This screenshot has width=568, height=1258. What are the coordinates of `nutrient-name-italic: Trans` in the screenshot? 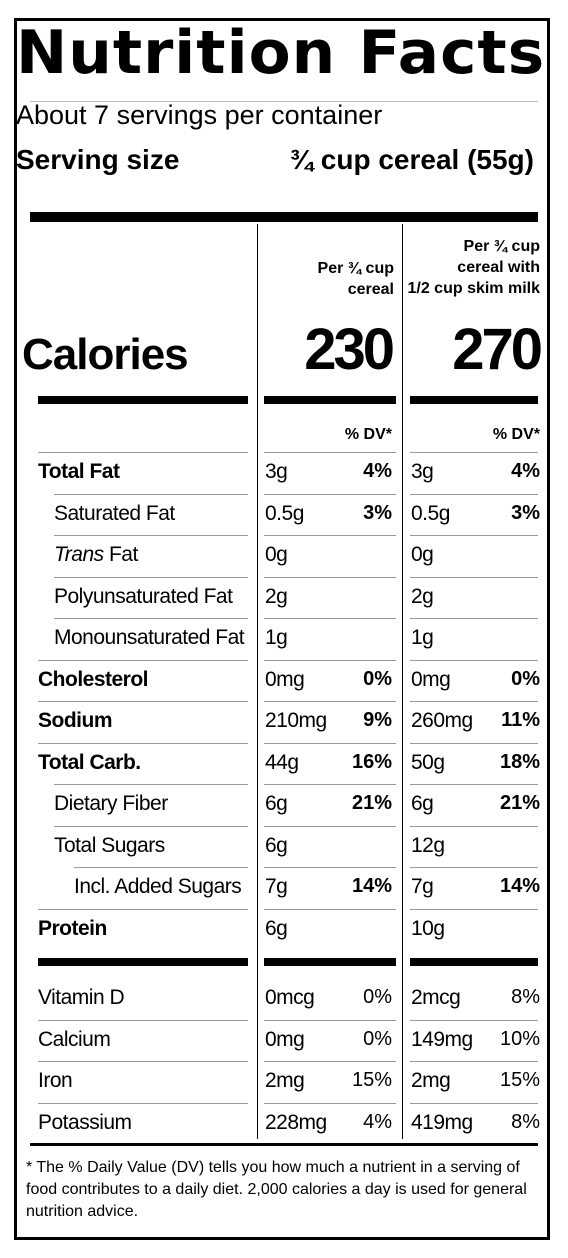 It's located at (79, 554).